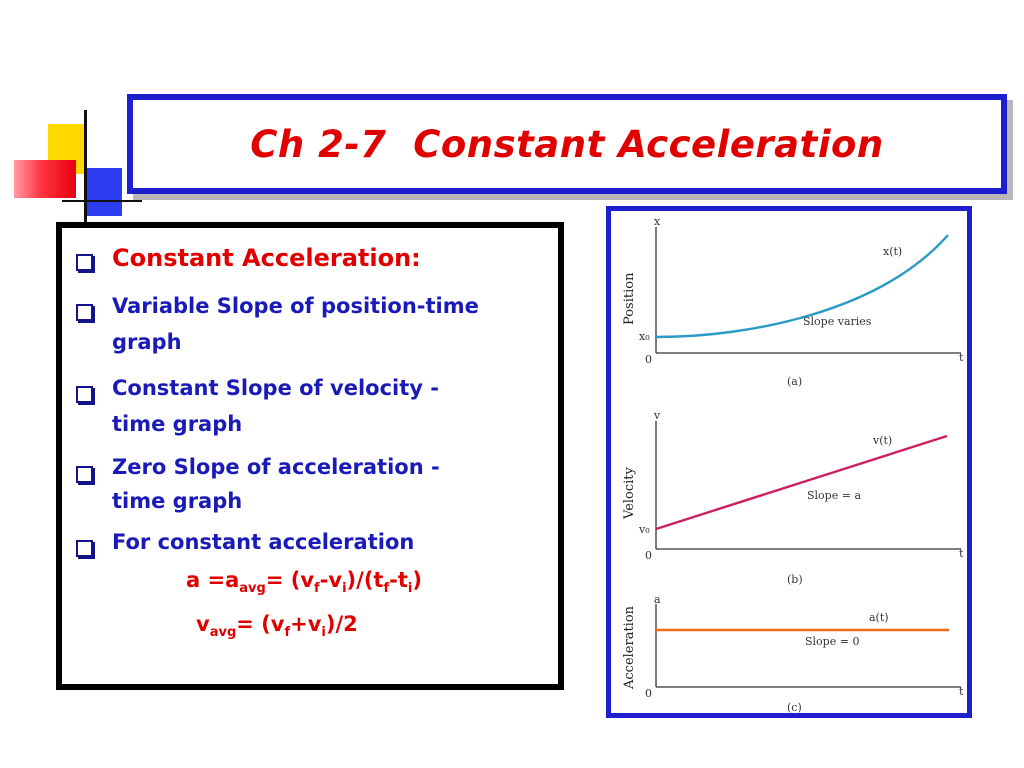  Describe the element at coordinates (837, 321) in the screenshot. I see `position-slope-label: Slope varies` at that location.